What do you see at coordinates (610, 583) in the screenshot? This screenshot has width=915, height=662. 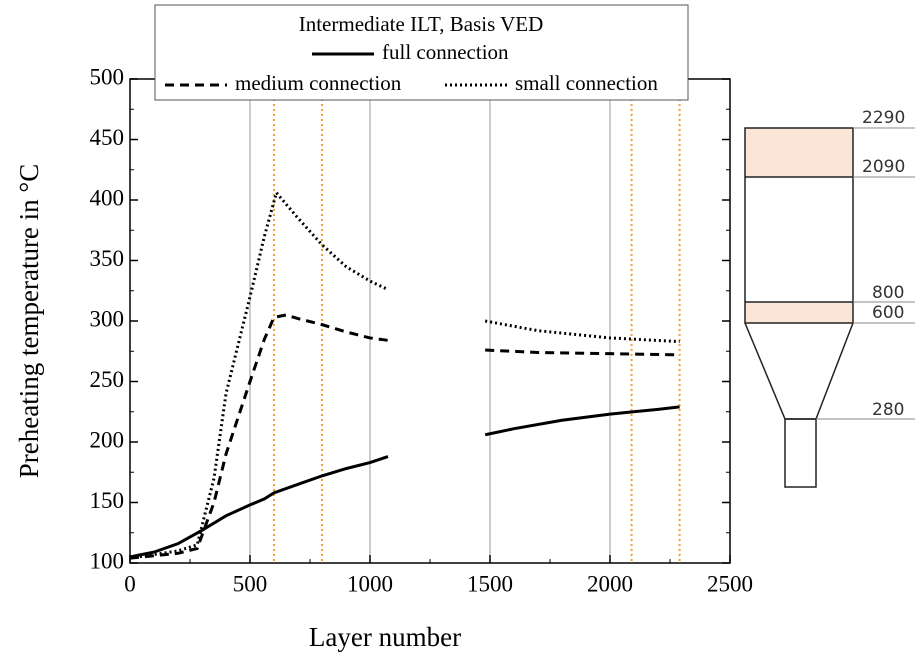 I see `x-tick-label: 2000` at bounding box center [610, 583].